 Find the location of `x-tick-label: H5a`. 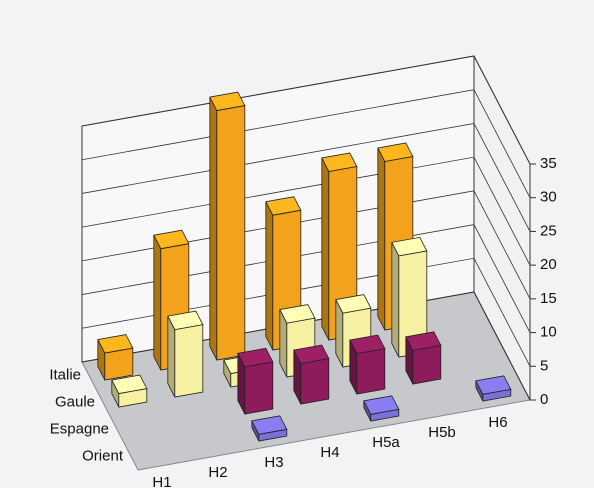

x-tick-label: H5a is located at coordinates (386, 442).